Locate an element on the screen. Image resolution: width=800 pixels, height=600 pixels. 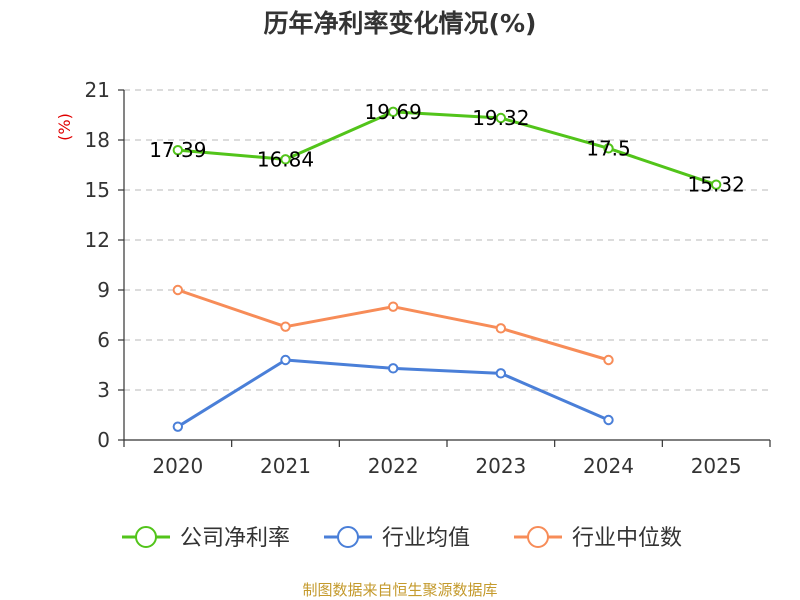
y-tick-label: 6 is located at coordinates (103, 340).